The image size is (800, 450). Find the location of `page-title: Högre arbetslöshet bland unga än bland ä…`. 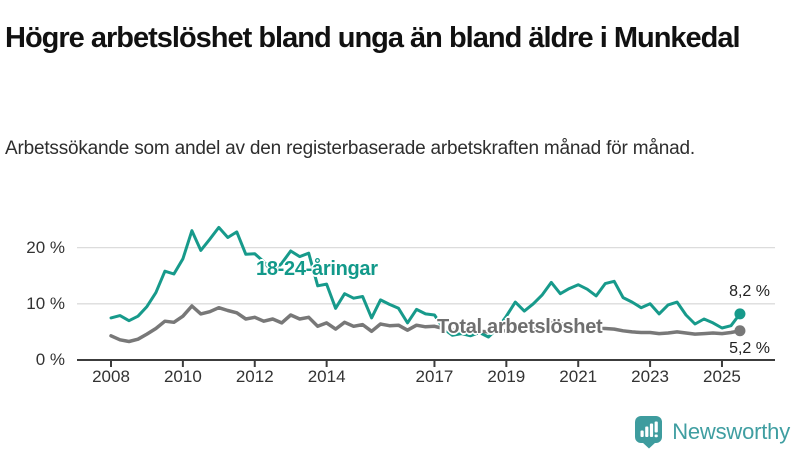

page-title: Högre arbetslöshet bland unga än bland ä… is located at coordinates (373, 38).